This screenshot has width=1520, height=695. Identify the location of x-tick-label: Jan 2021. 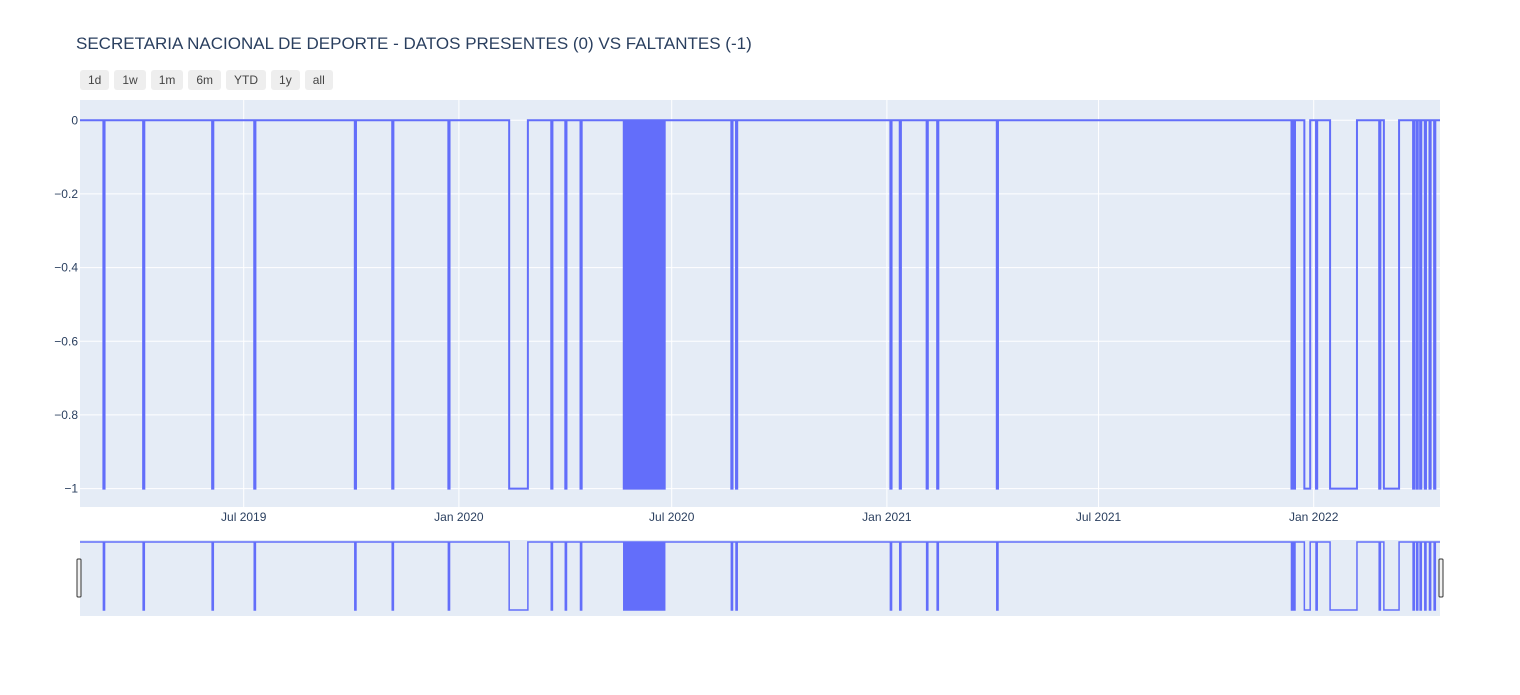
(887, 517).